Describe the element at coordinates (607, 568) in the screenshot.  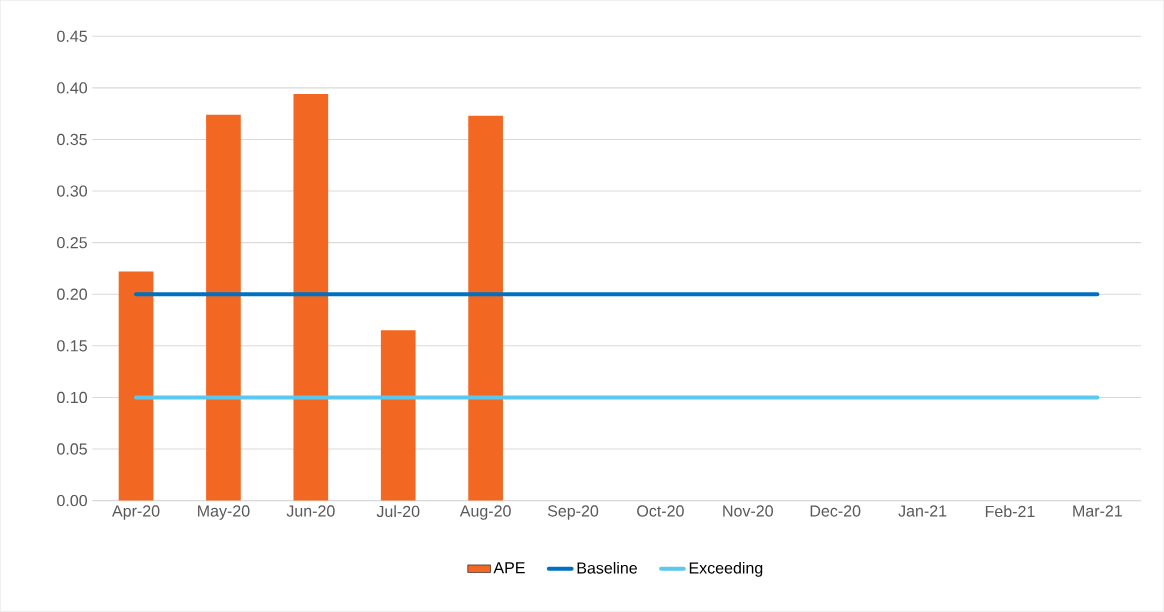
I see `legend-label: Baseline` at that location.